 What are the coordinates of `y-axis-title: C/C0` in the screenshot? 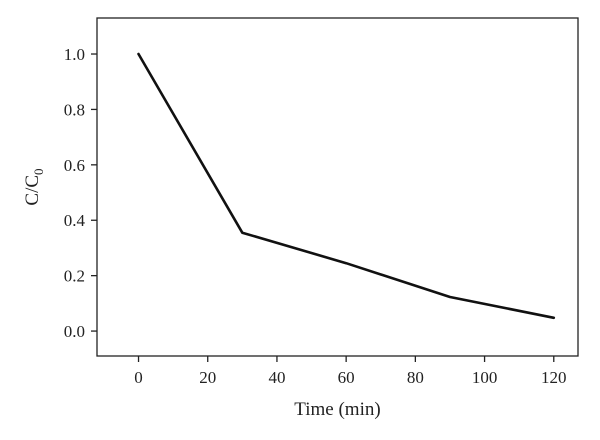 It's located at (34, 186).